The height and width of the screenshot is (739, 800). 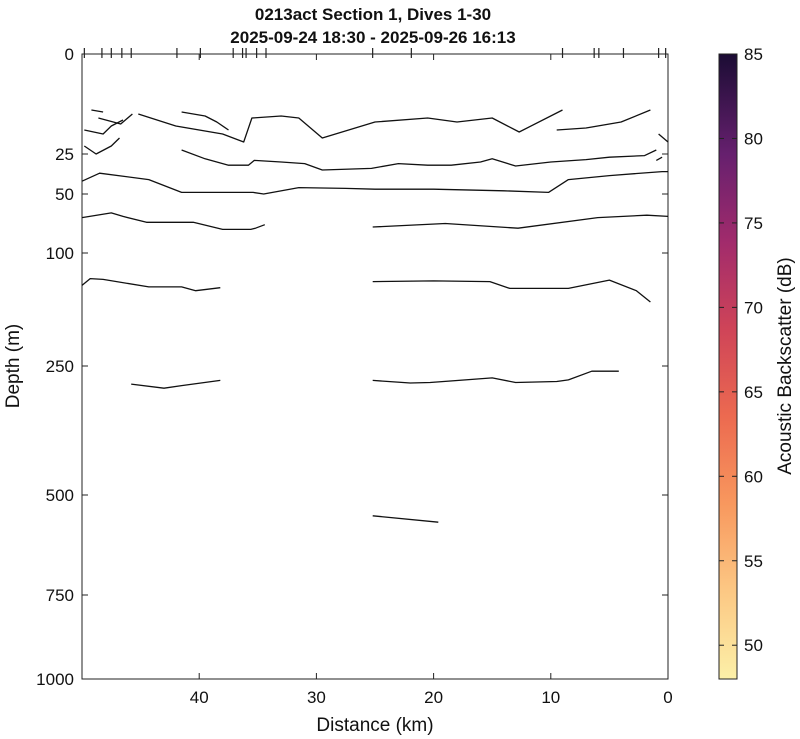 What do you see at coordinates (372, 37) in the screenshot?
I see `chart-subtitle: 2025-09-24 18:30 - 2025-09-26 16:13` at bounding box center [372, 37].